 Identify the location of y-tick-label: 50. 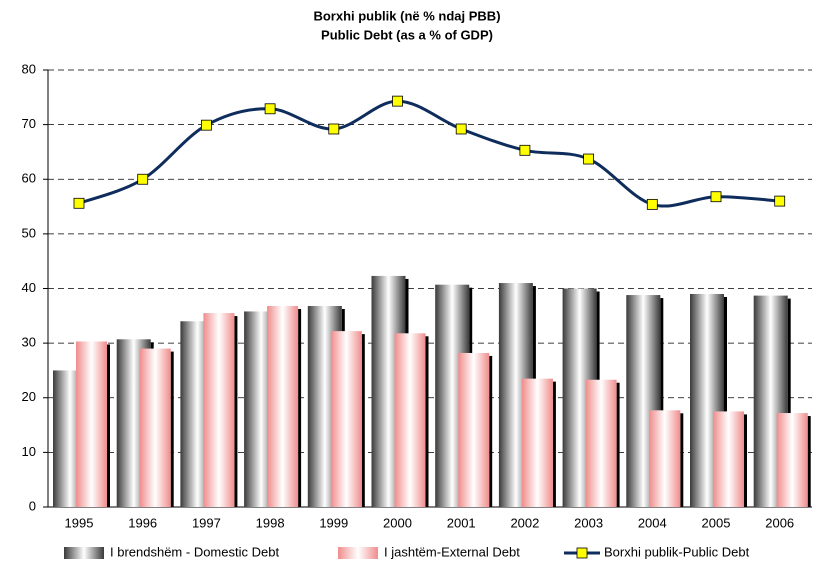
(29, 232).